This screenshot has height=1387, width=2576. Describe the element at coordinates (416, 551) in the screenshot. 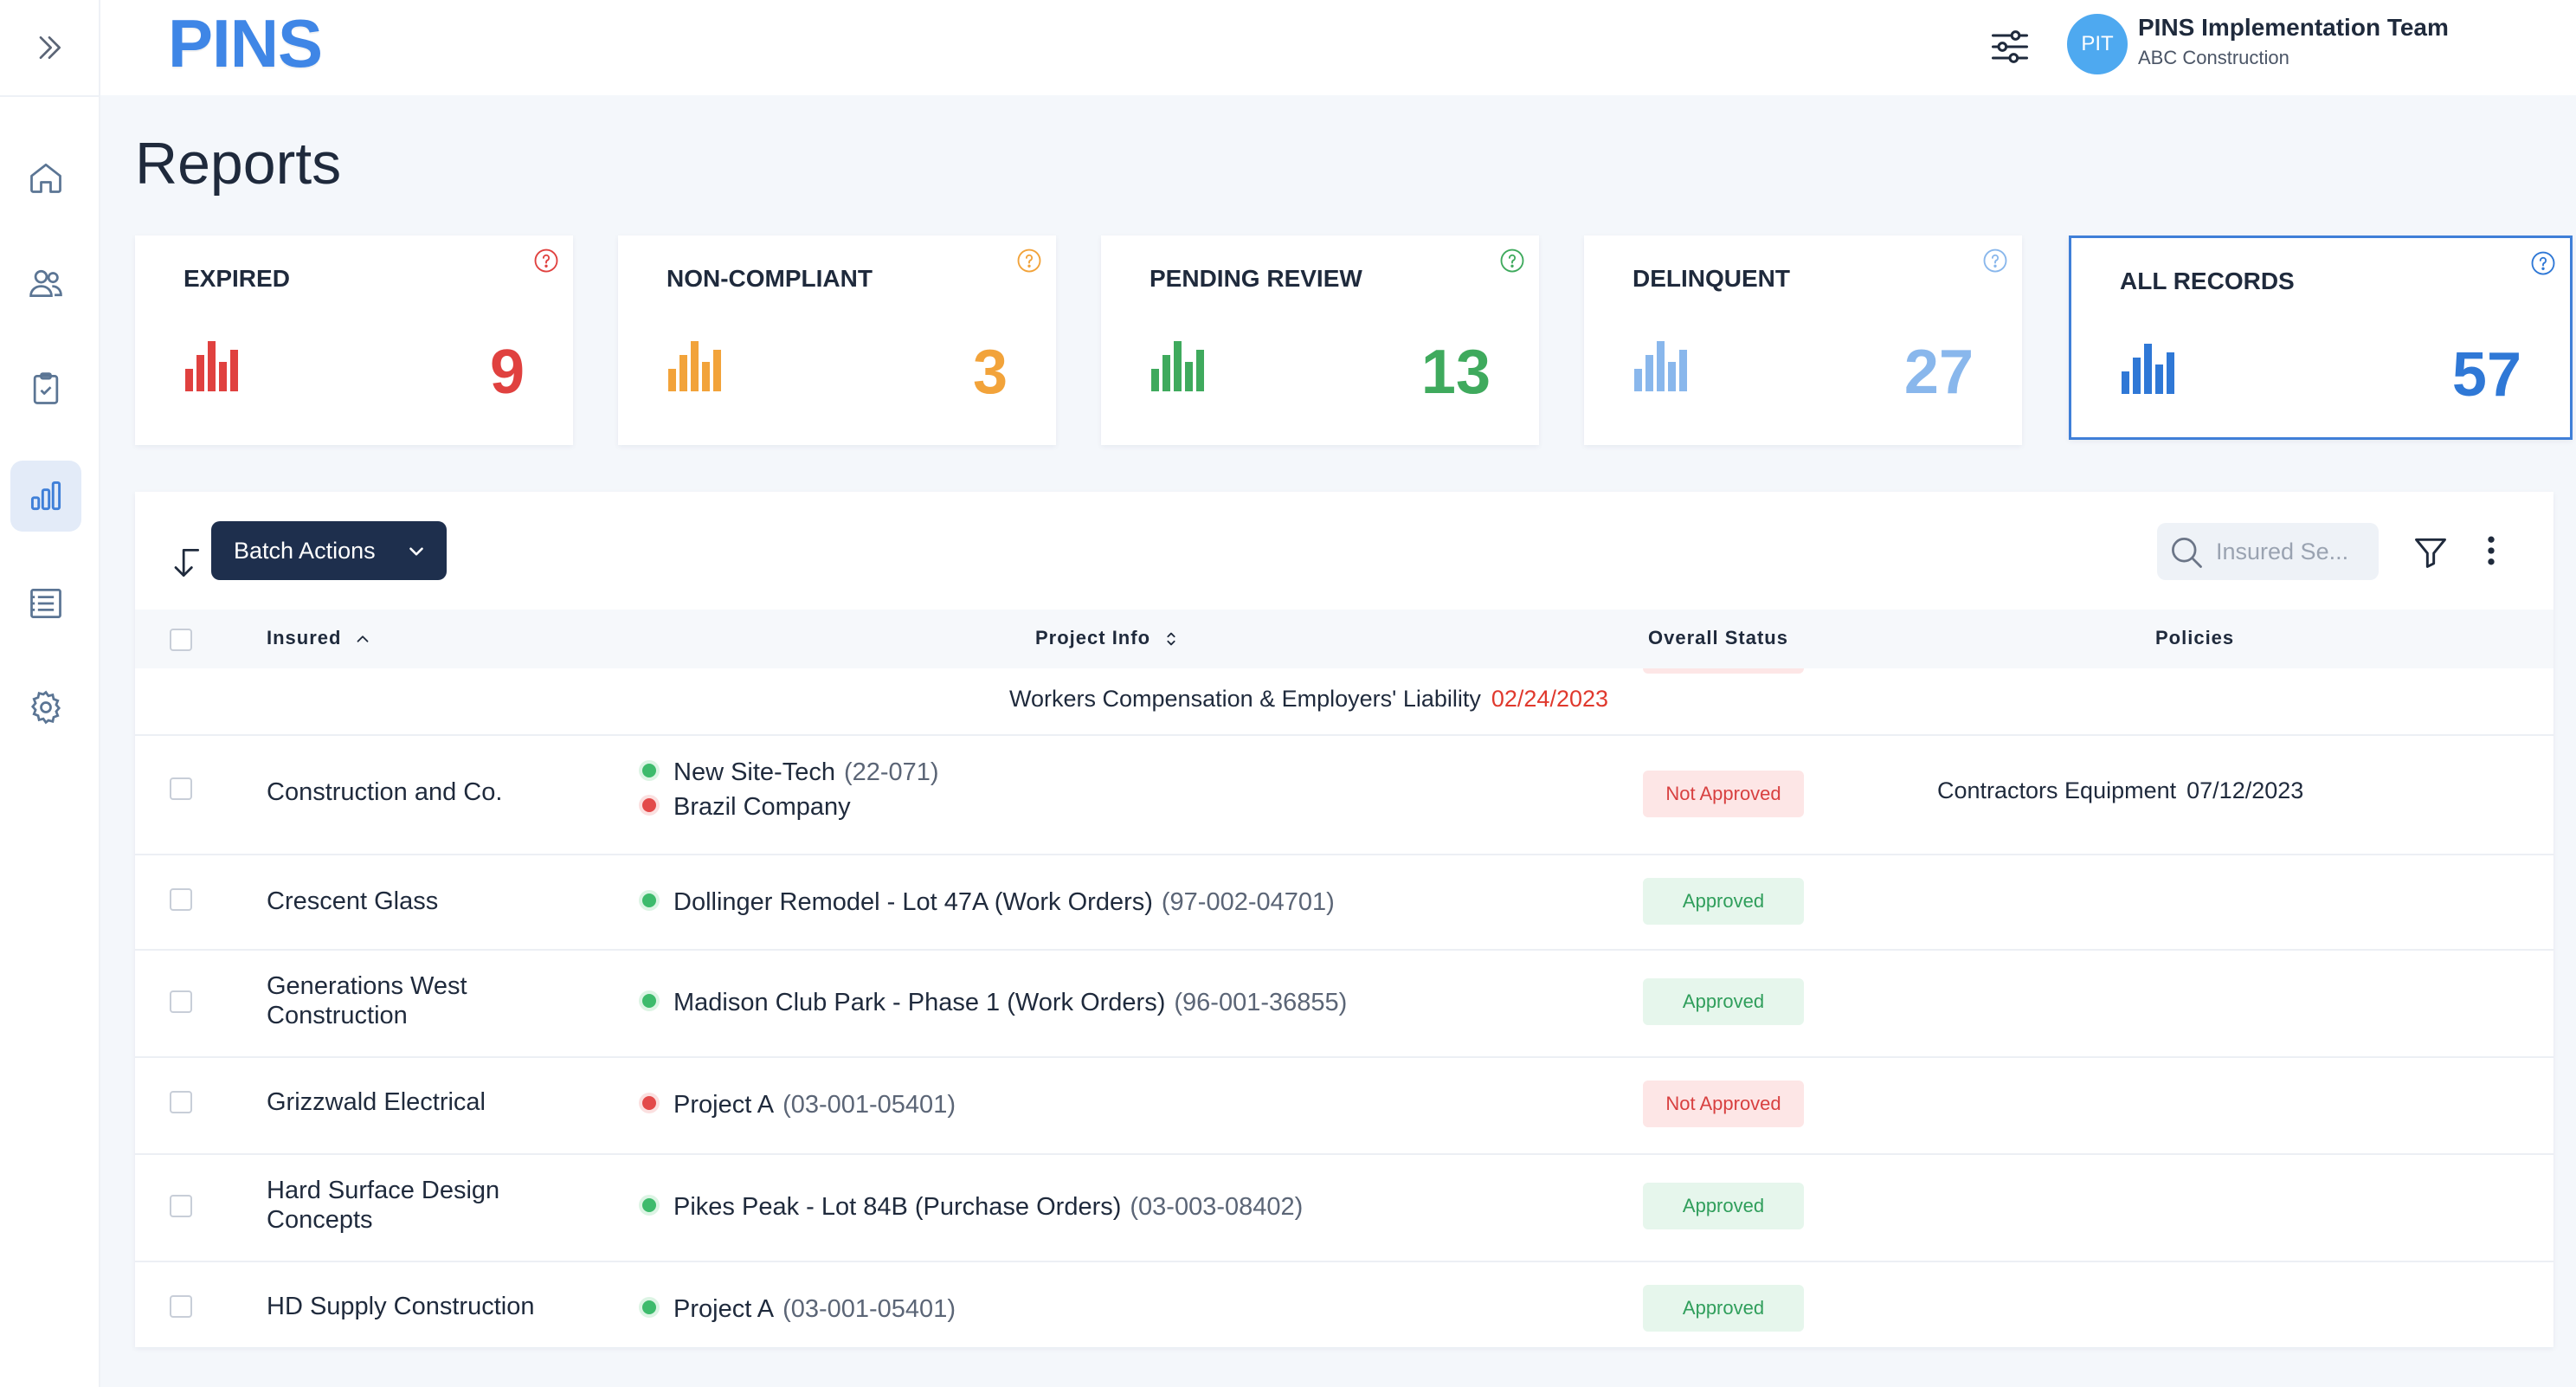

I see `chevron-down-icon` at that location.